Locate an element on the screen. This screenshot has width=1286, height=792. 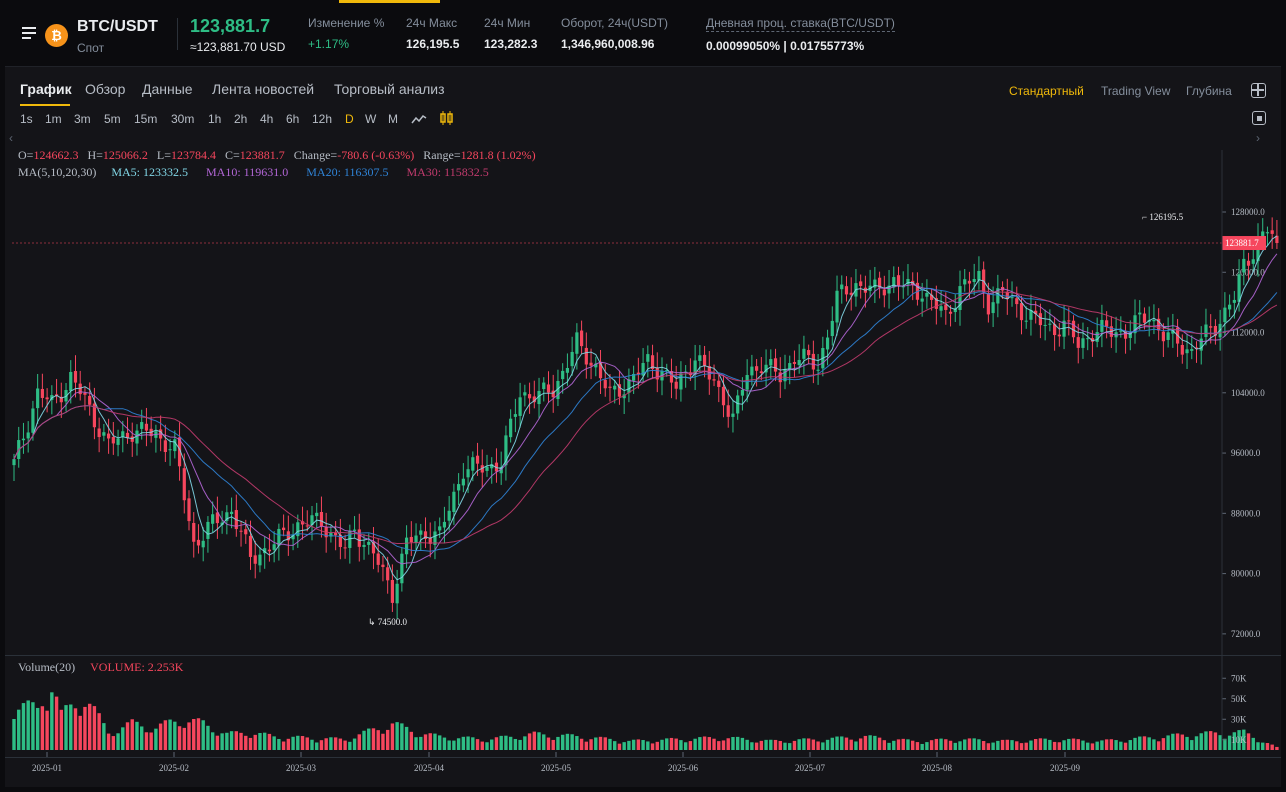
x-tick-label: 2025-07 is located at coordinates (810, 768).